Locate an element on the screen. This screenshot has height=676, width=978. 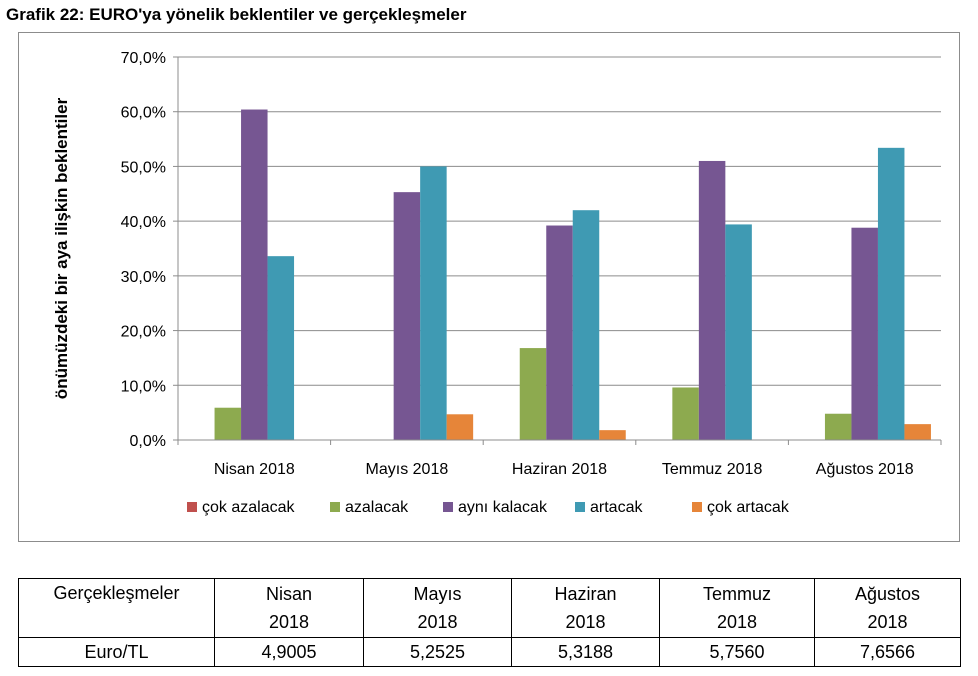
table-header-cell: Nisan 2018 is located at coordinates (289, 608).